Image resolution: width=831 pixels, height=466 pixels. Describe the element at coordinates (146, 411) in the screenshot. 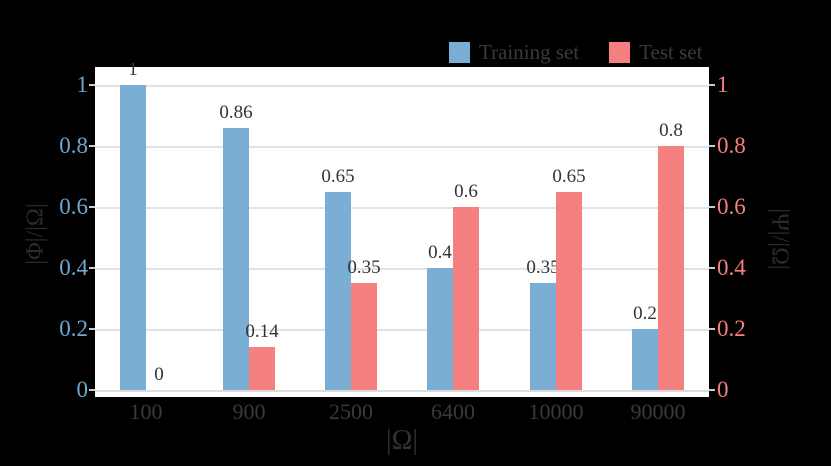

I see `x-tick-label: 100` at that location.